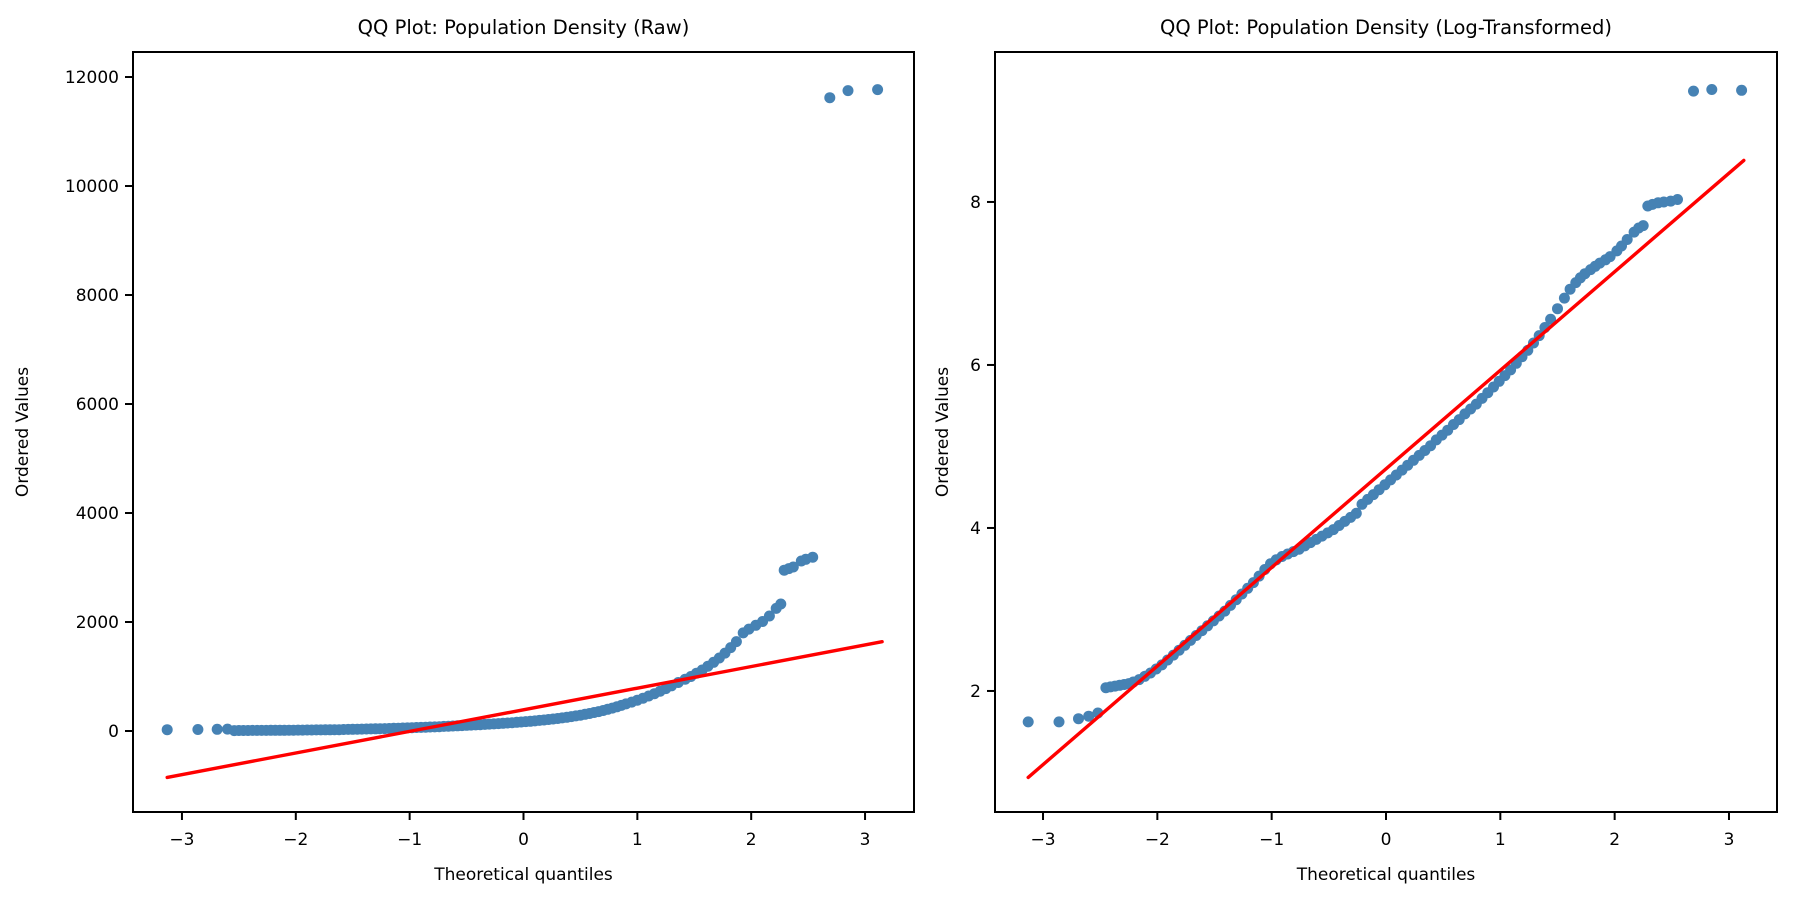 The height and width of the screenshot is (900, 1800). Describe the element at coordinates (1729, 840) in the screenshot. I see `right-x-tick-label: 3` at that location.